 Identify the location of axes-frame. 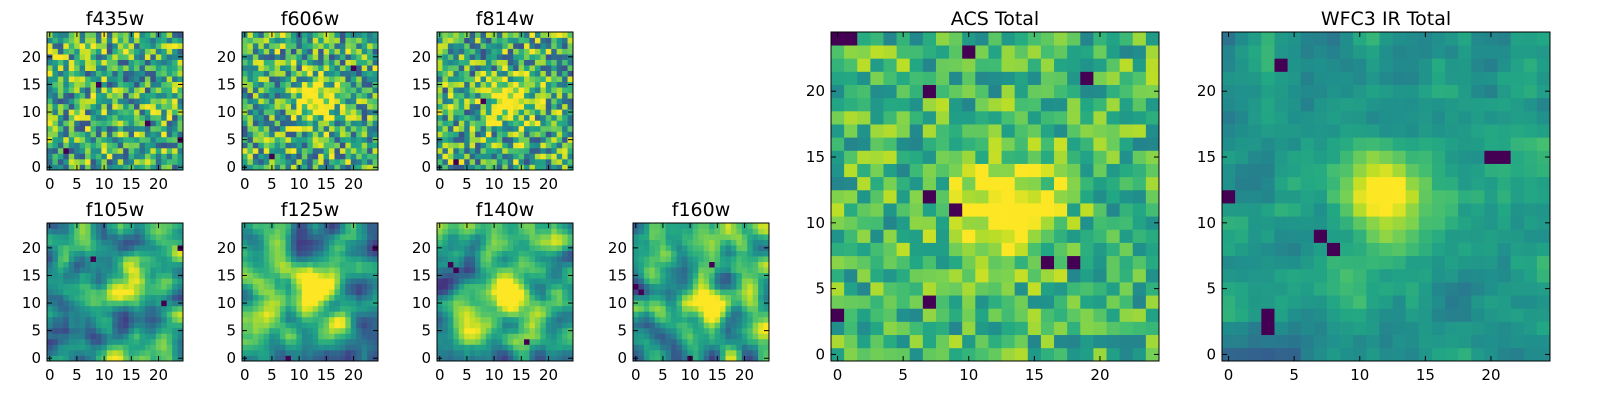
(115, 101).